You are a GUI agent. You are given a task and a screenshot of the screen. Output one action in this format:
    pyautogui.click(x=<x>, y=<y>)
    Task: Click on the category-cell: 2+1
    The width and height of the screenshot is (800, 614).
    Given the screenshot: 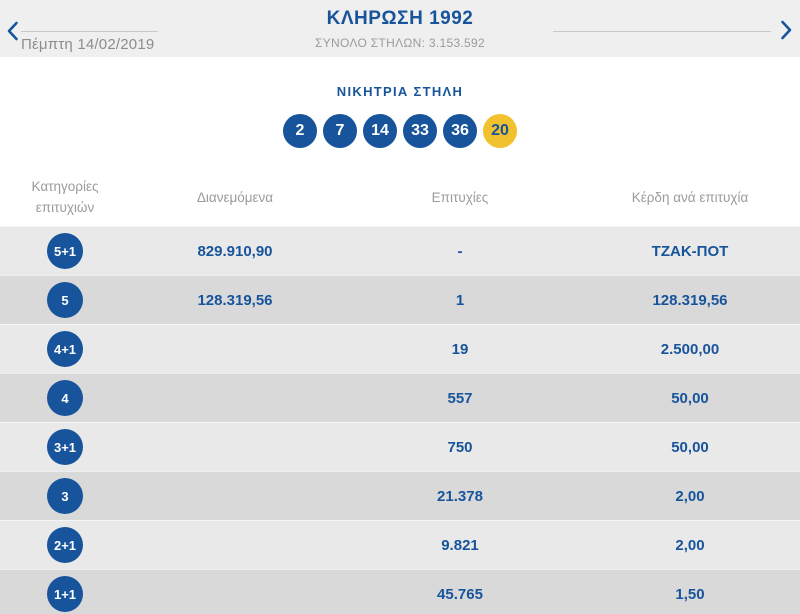 What is the action you would take?
    pyautogui.click(x=65, y=545)
    